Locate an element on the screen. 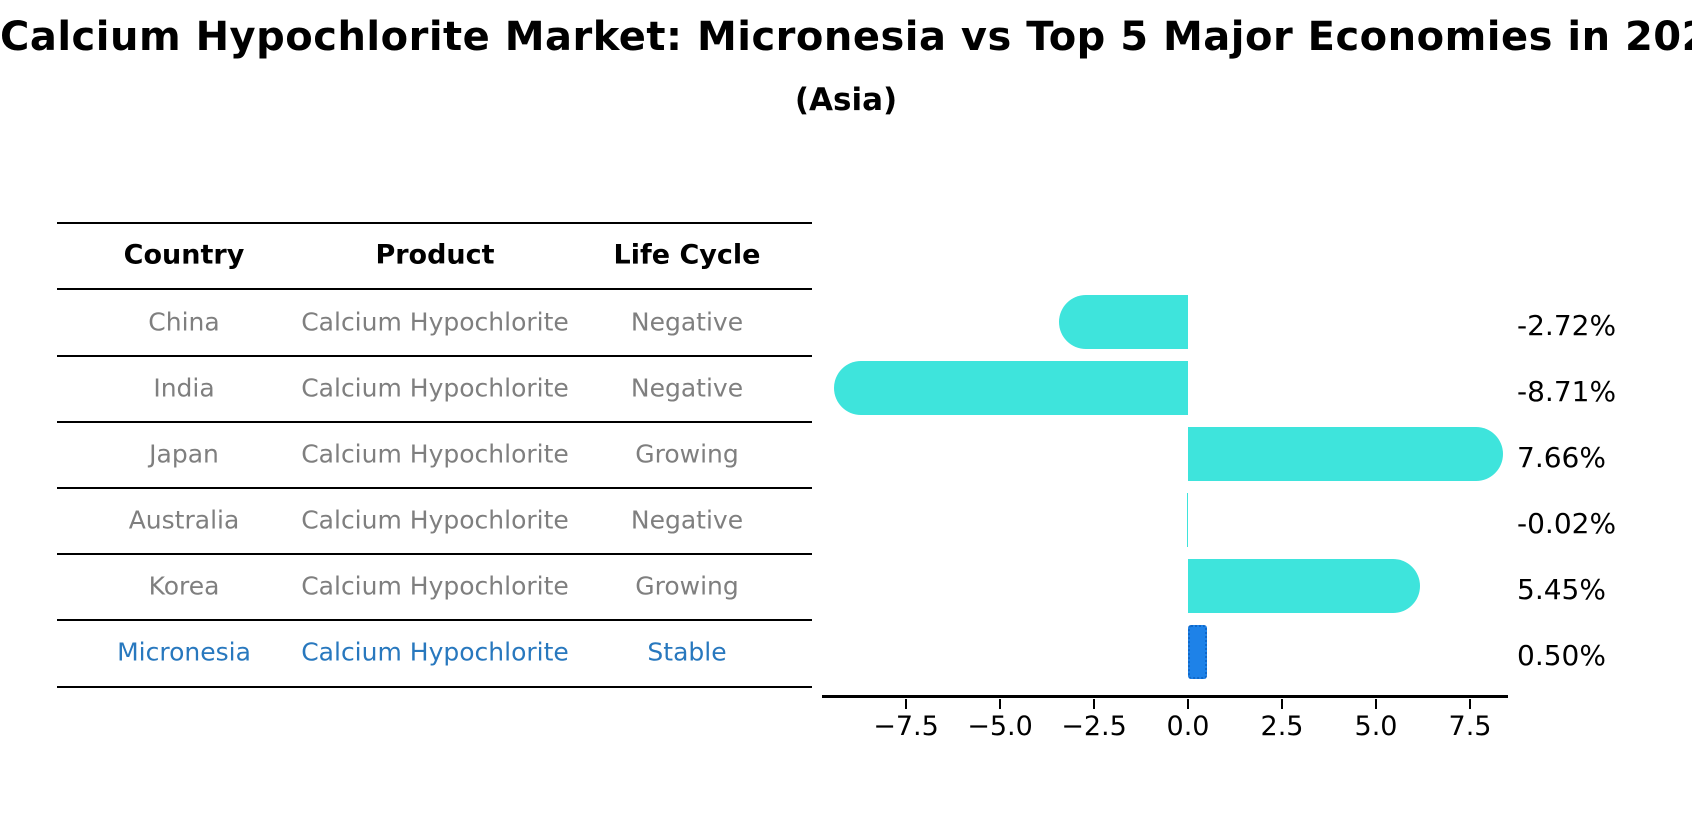 The height and width of the screenshot is (823, 1692). bar-value-label: -2.72% is located at coordinates (1567, 325).